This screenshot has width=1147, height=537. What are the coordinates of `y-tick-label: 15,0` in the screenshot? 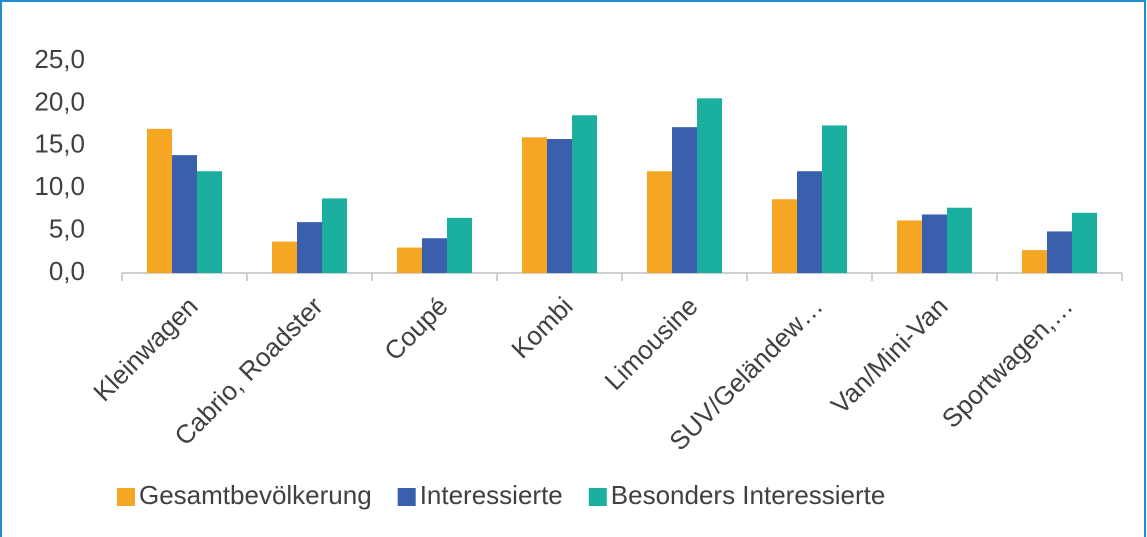 It's located at (59, 144).